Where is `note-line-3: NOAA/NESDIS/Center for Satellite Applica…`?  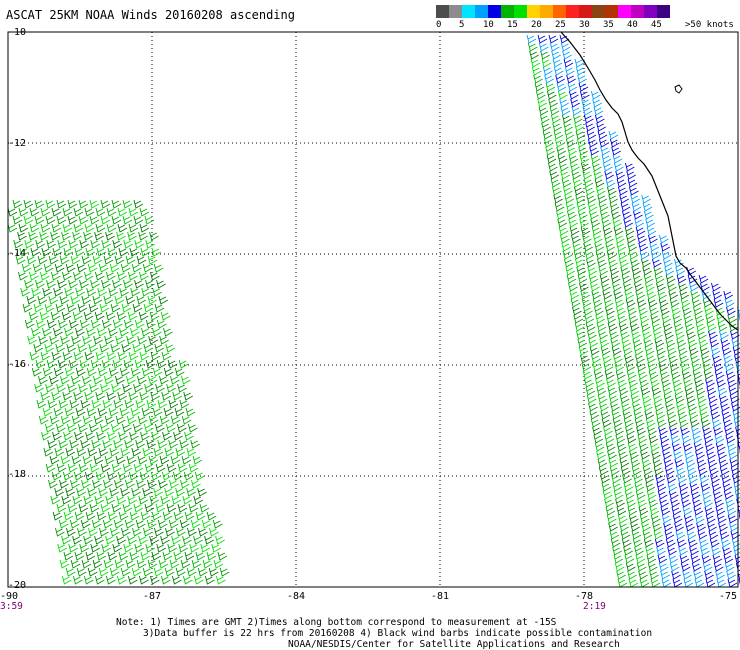 note-line-3: NOAA/NESDIS/Center for Satellite Applica… is located at coordinates (454, 644).